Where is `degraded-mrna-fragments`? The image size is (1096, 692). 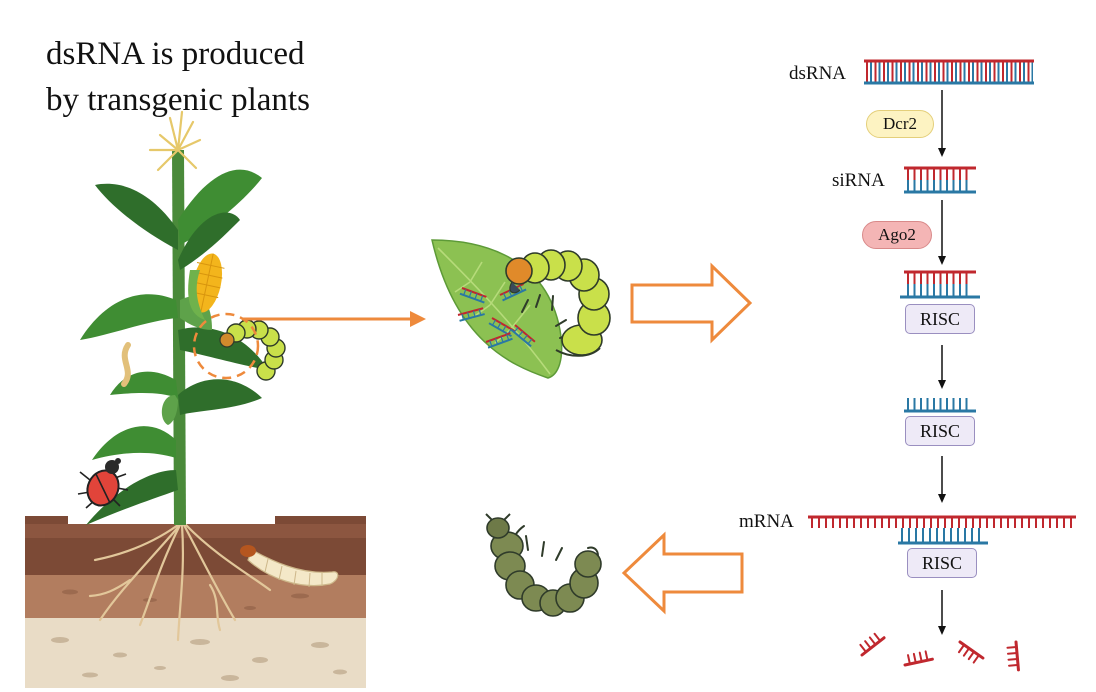
degraded-mrna-fragments is located at coordinates (939, 652).